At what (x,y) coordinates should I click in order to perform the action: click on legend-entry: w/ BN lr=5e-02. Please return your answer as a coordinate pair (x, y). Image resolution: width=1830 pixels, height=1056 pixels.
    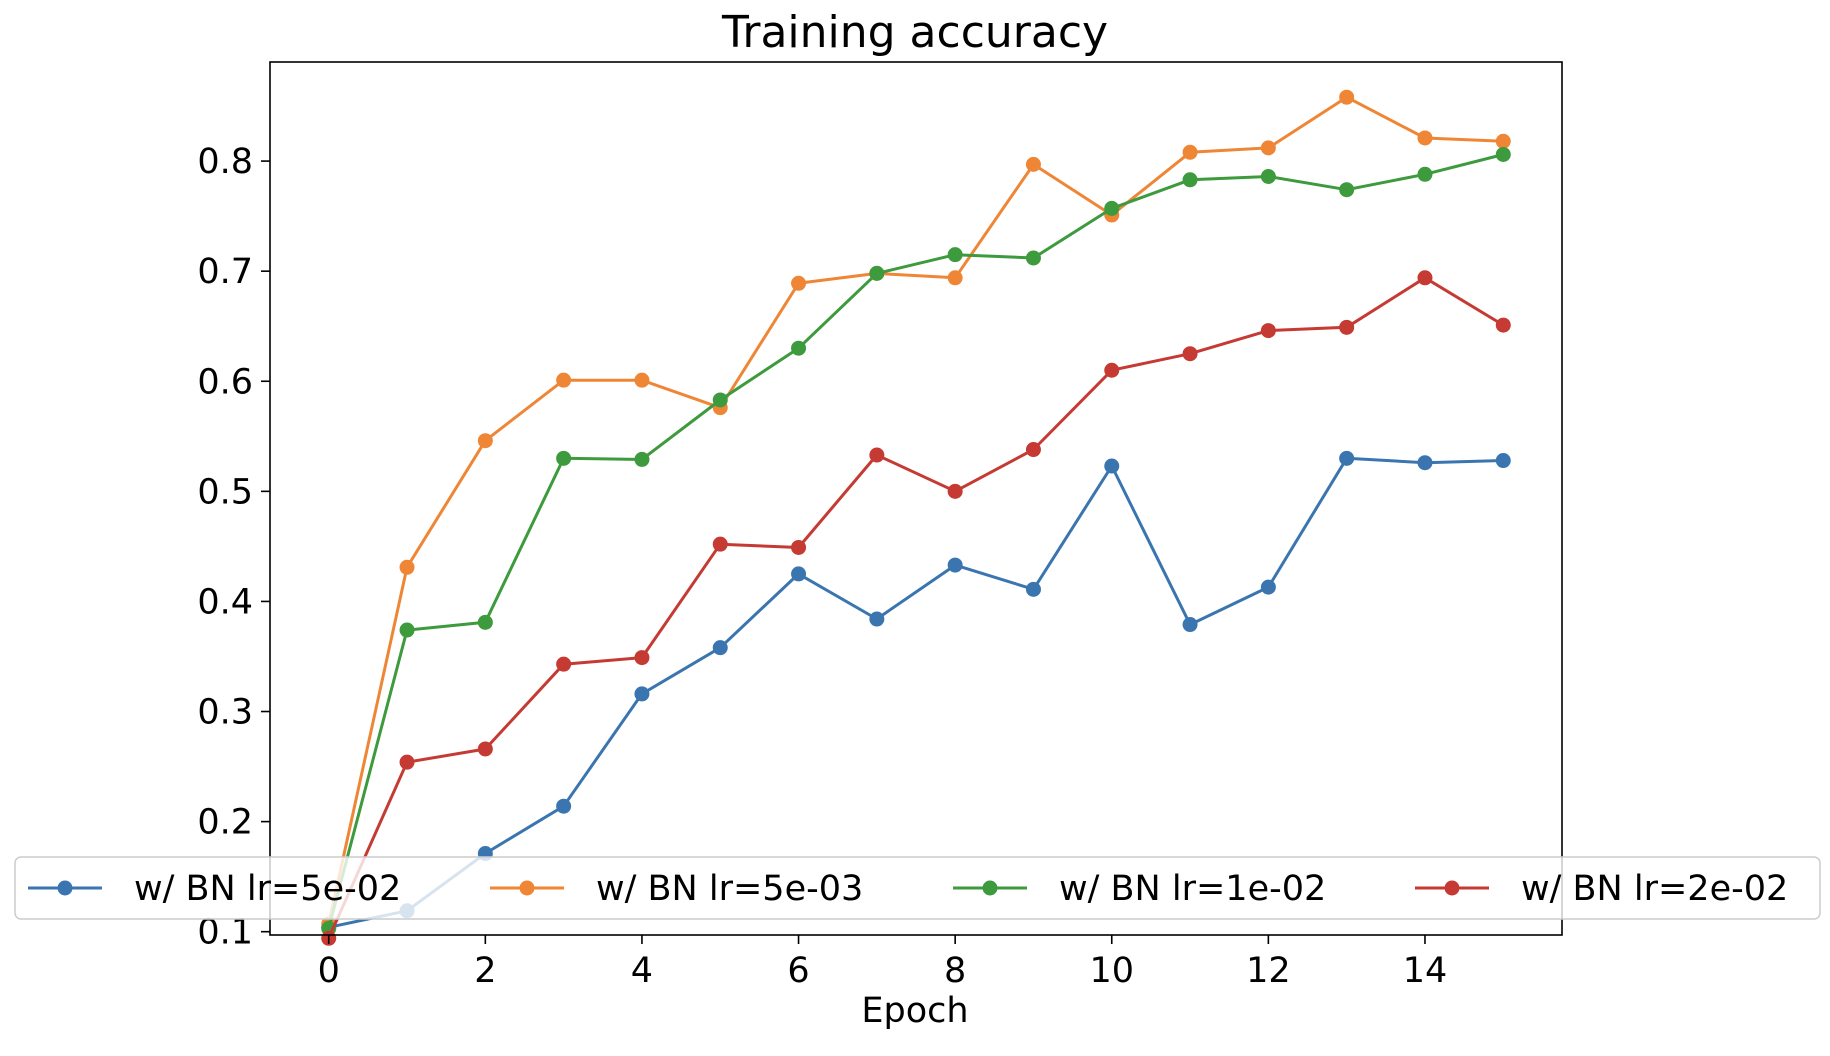
    Looking at the image, I should click on (214, 889).